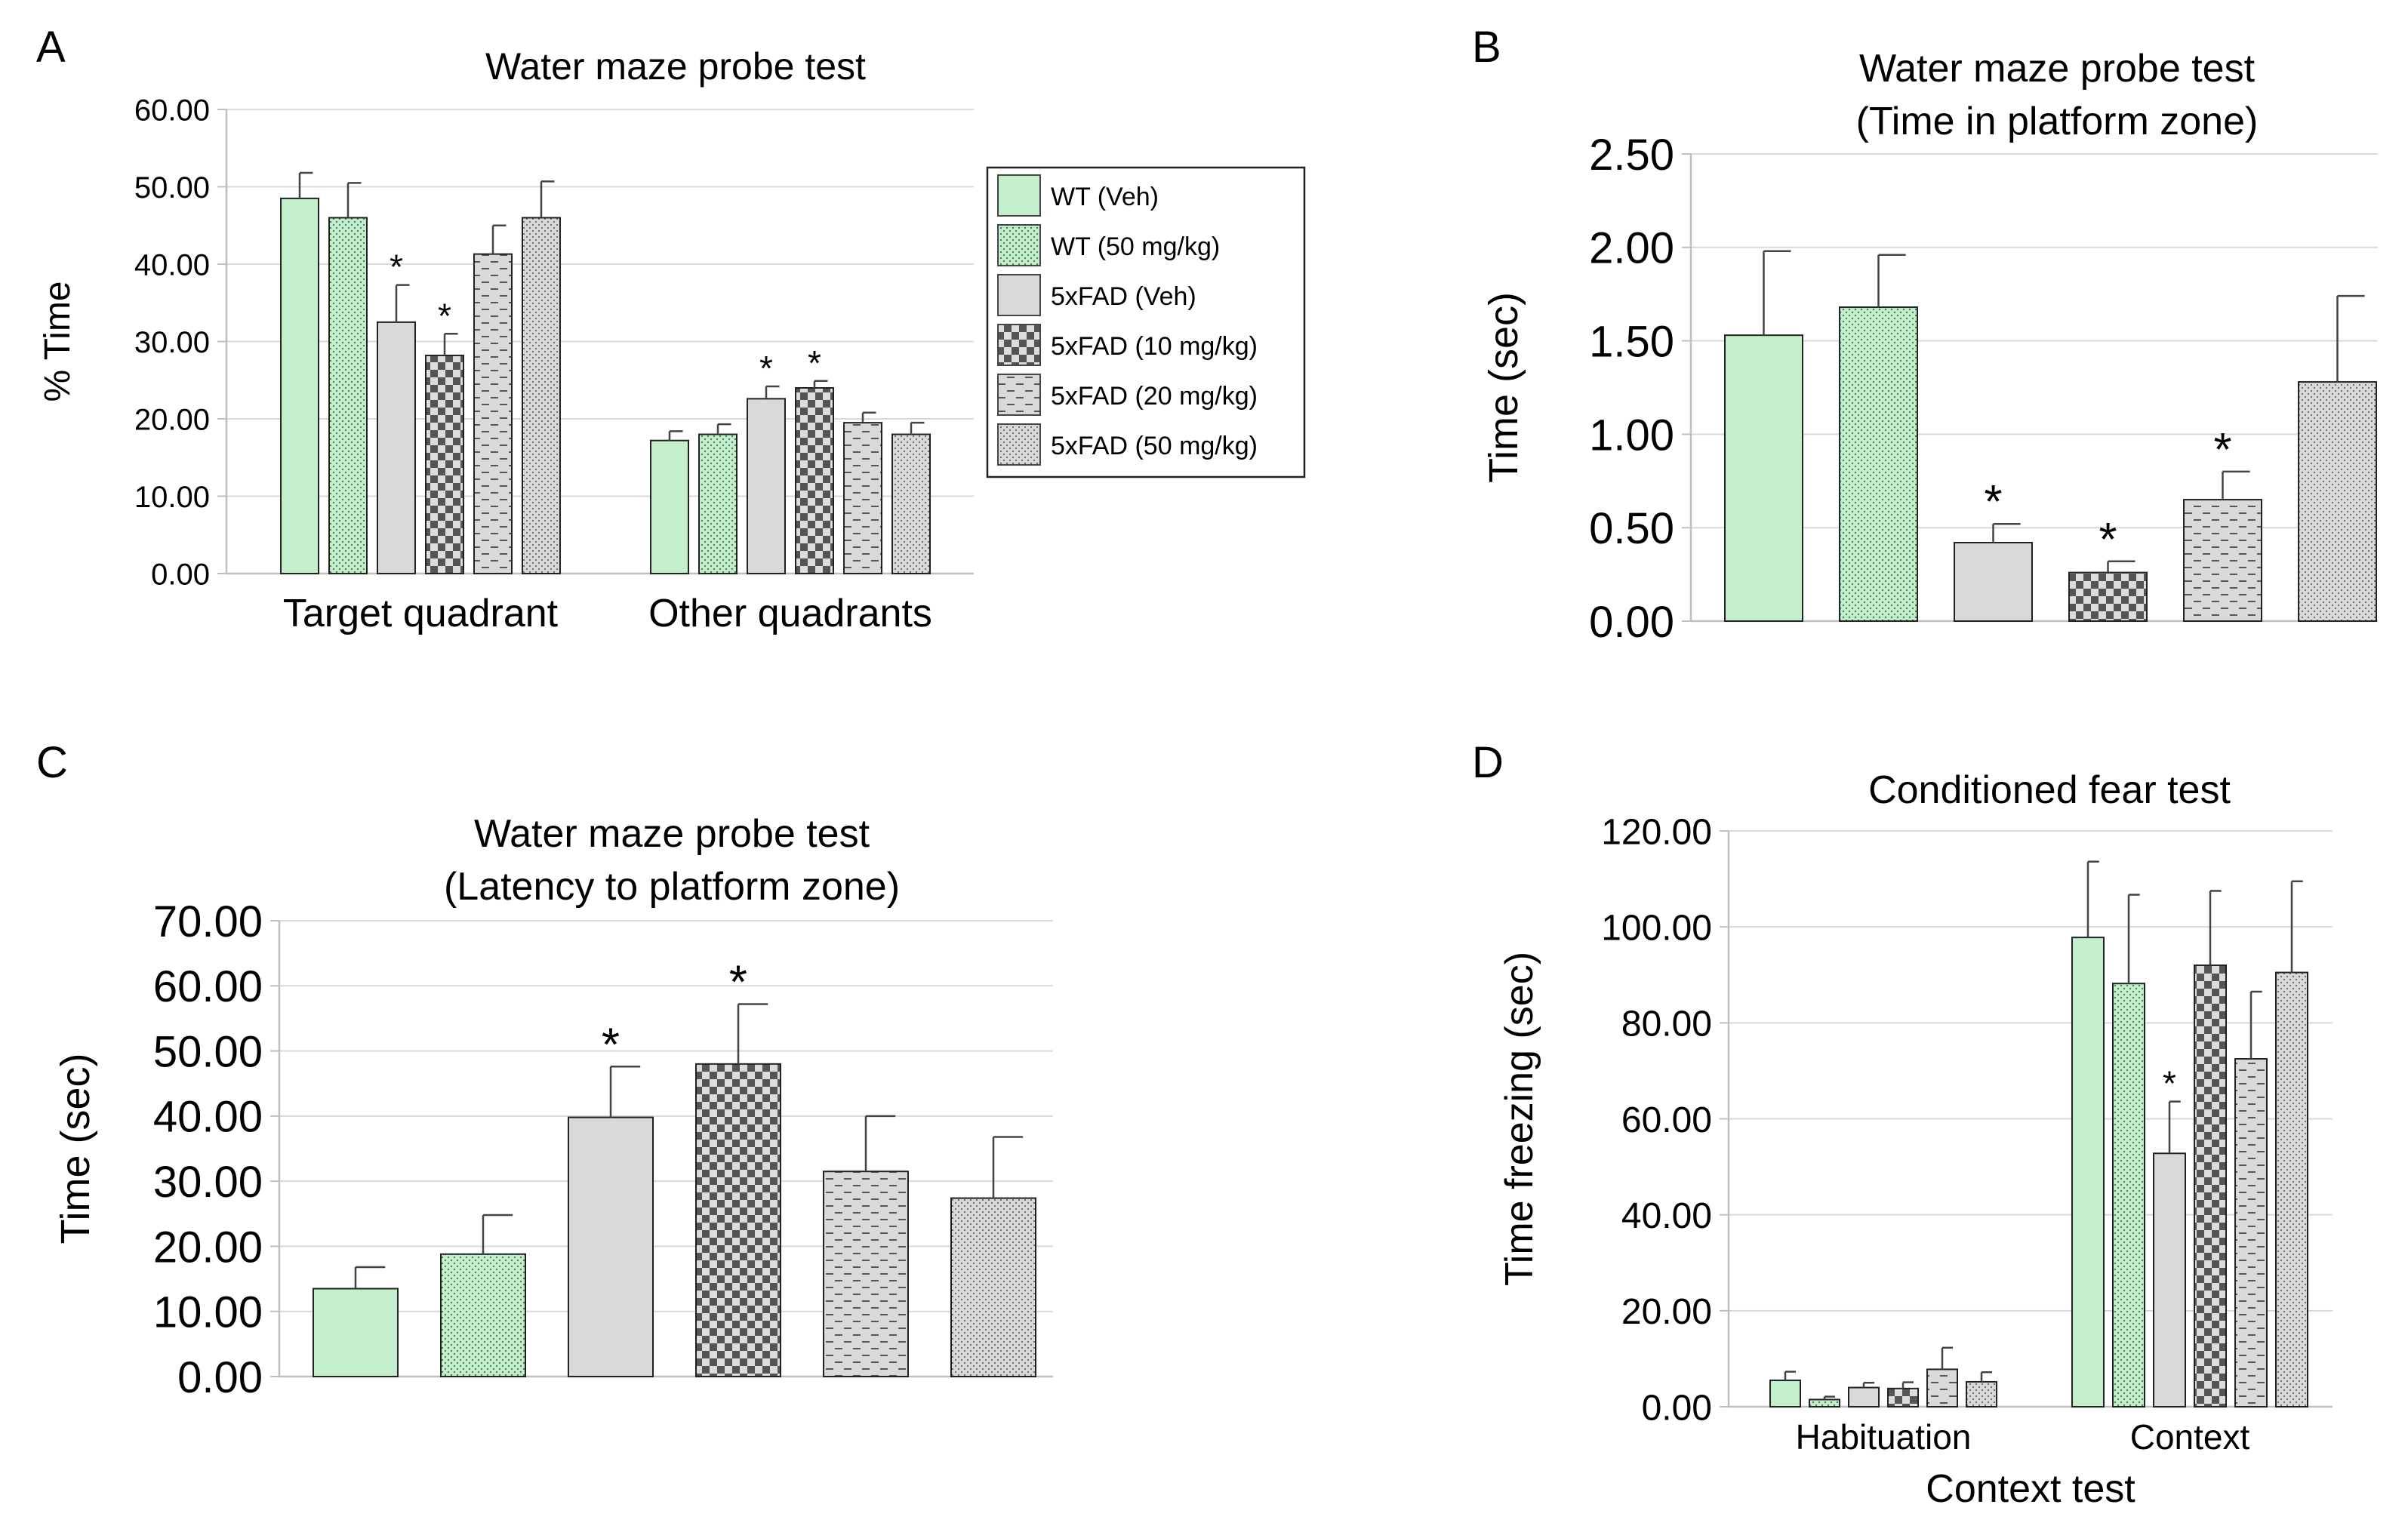 The height and width of the screenshot is (1529, 2408). What do you see at coordinates (1019, 195) in the screenshot?
I see `legend-swatch-wt-veh` at bounding box center [1019, 195].